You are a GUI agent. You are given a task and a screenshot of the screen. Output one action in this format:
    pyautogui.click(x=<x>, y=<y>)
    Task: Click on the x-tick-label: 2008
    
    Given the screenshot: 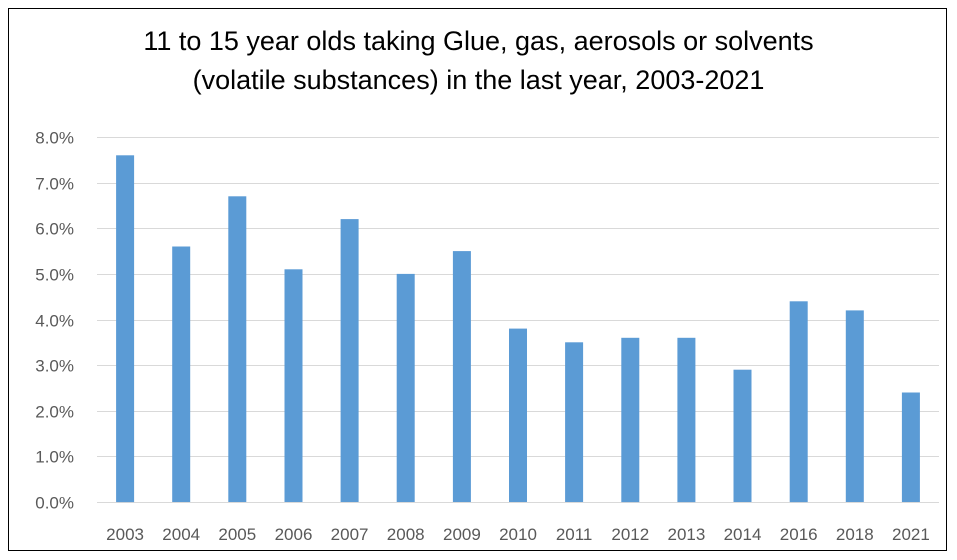 What is the action you would take?
    pyautogui.click(x=406, y=534)
    